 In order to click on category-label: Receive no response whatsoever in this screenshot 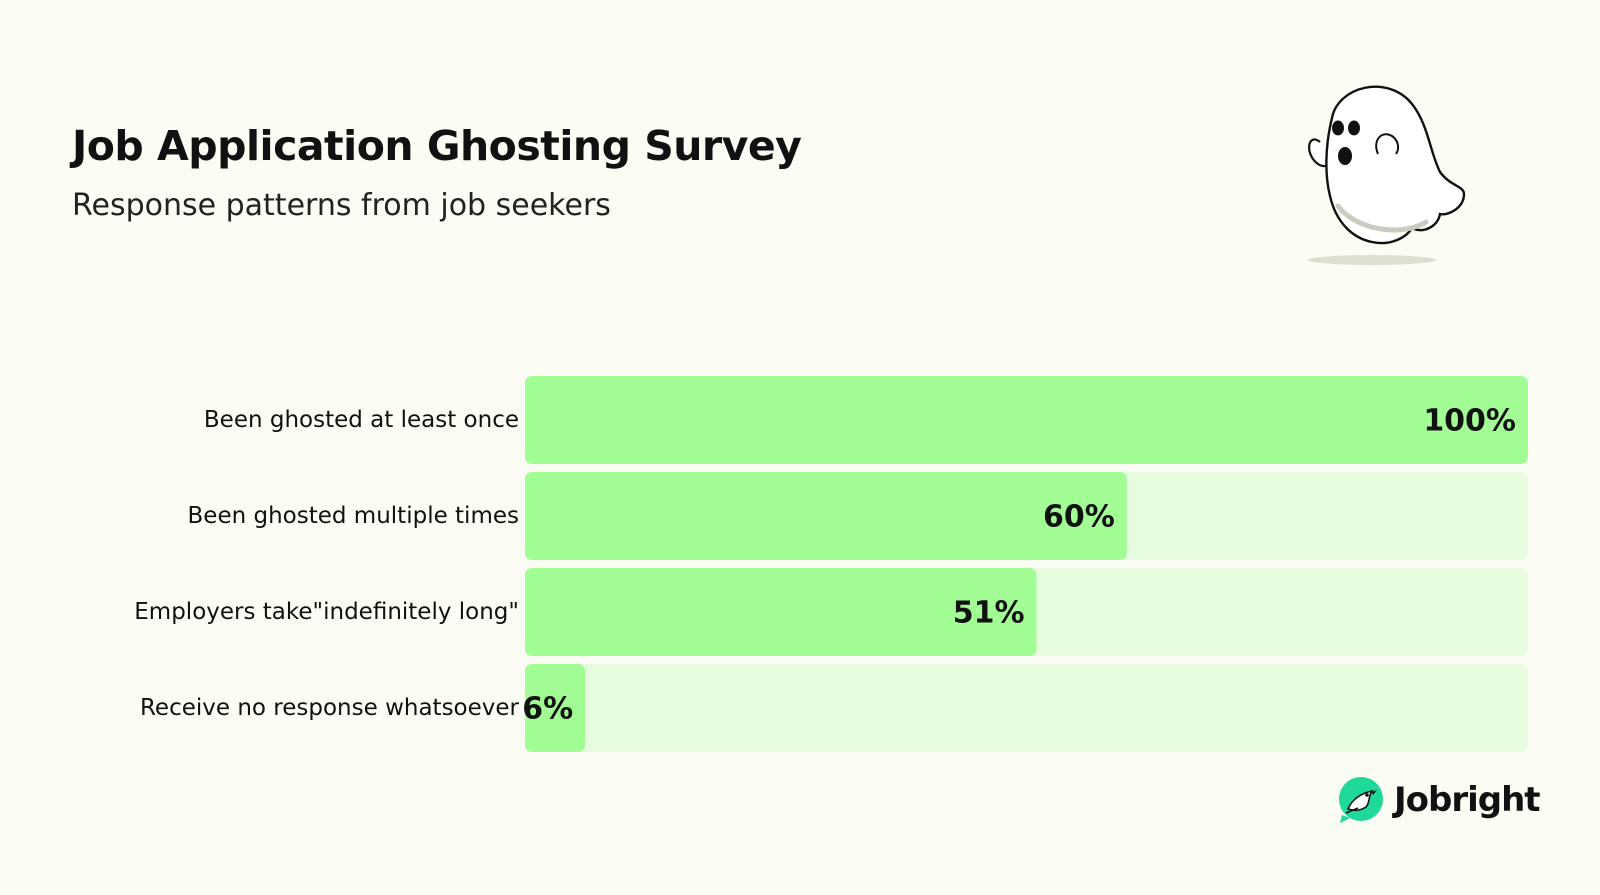, I will do `click(330, 708)`.